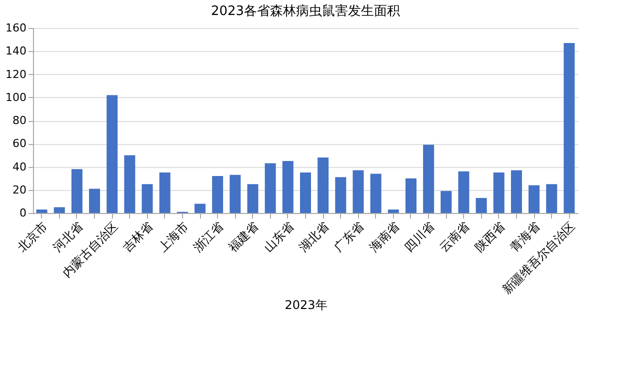  Describe the element at coordinates (19, 189) in the screenshot. I see `y-tick-label: 20` at that location.